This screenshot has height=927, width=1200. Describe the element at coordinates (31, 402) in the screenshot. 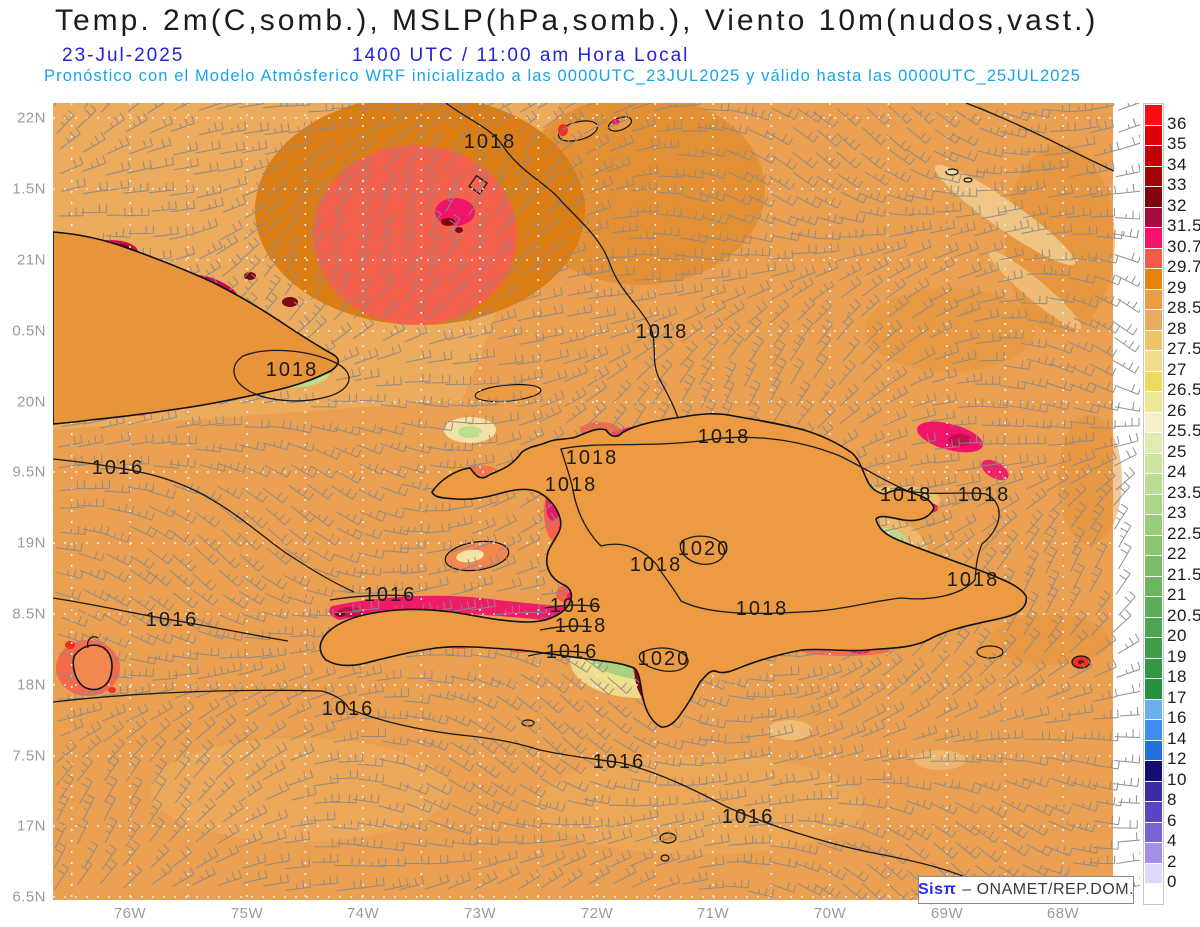

I see `lat-tick-label: 20N` at that location.